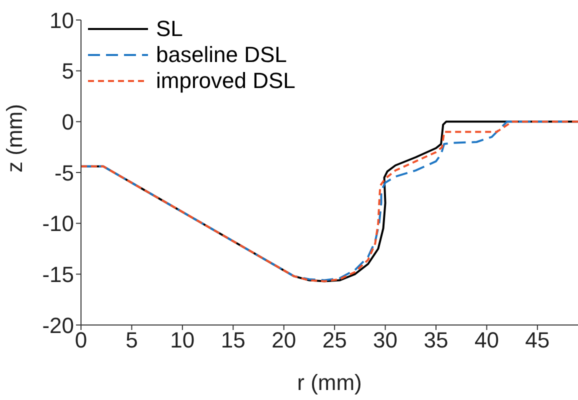  Describe the element at coordinates (58, 223) in the screenshot. I see `y-tick-label: -10` at that location.